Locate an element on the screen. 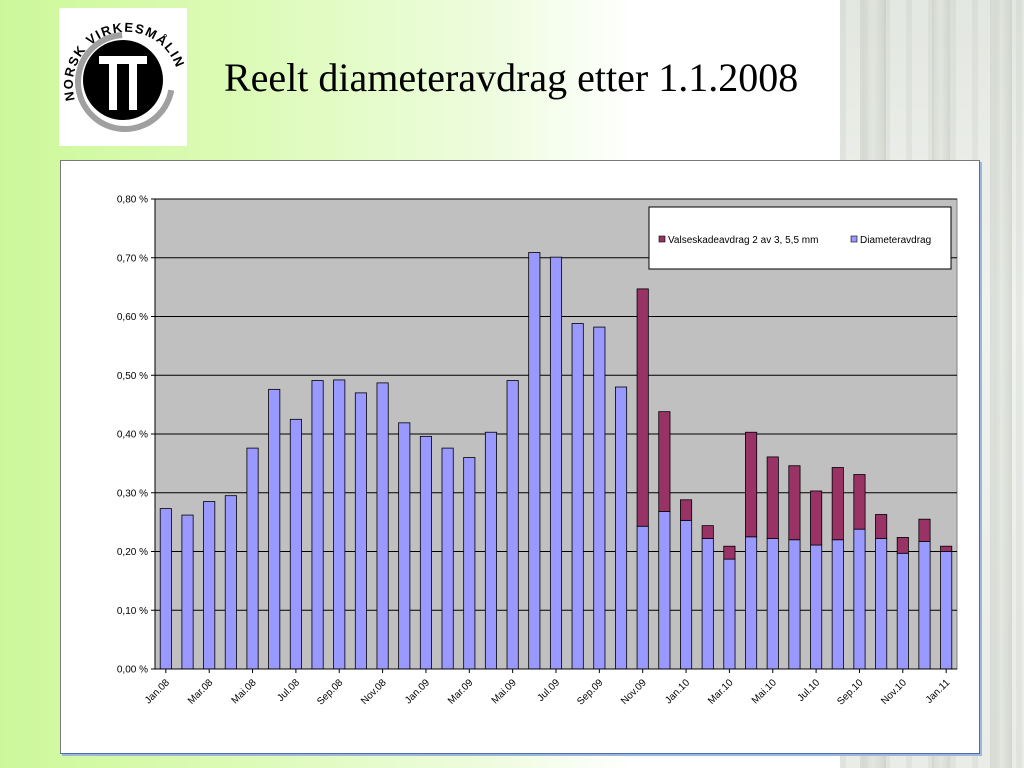 The width and height of the screenshot is (1024, 768). y-tick-label: 0,80 % is located at coordinates (132, 200).